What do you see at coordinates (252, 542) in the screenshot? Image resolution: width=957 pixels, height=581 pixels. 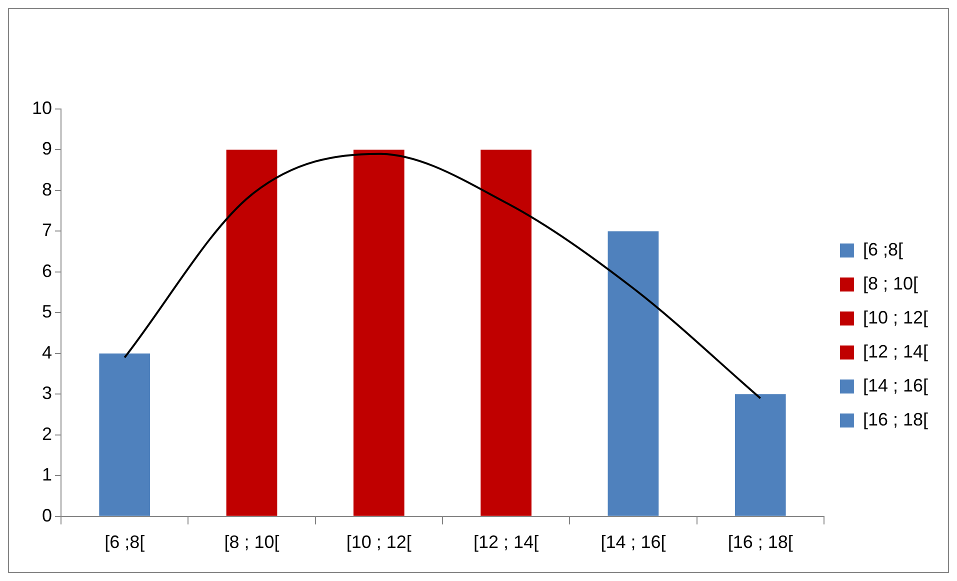 I see `x-tick-label: [8 ; 10[` at bounding box center [252, 542].